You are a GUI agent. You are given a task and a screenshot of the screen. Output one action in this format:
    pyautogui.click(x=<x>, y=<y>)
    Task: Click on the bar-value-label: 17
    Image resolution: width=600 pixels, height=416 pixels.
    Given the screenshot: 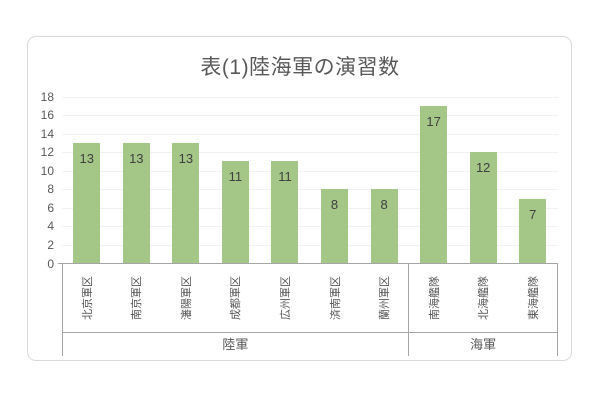 What is the action you would take?
    pyautogui.click(x=433, y=121)
    